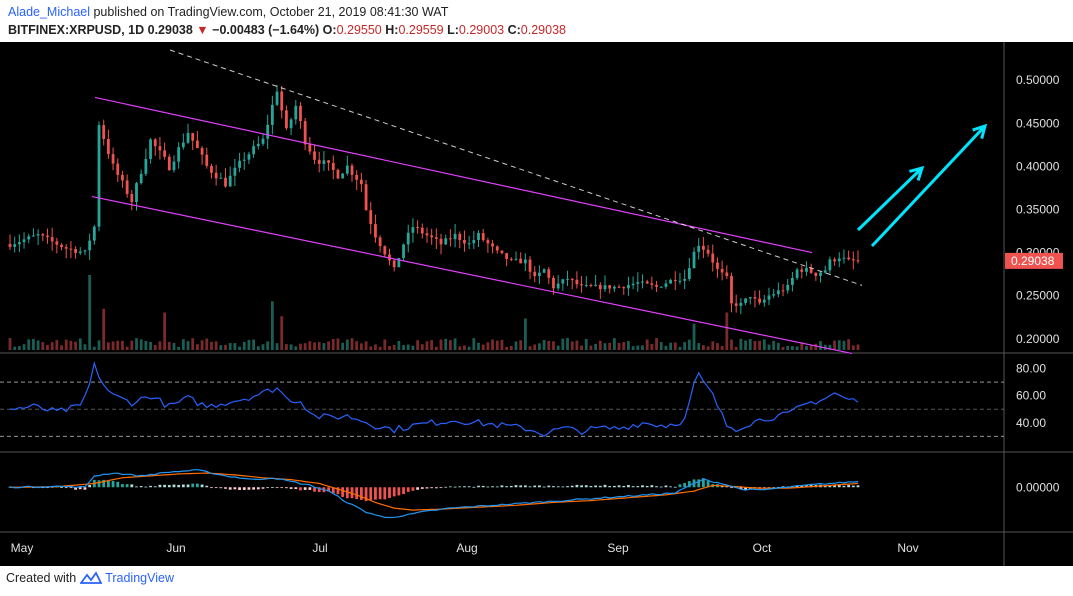 Image resolution: width=1073 pixels, height=596 pixels. What do you see at coordinates (1034, 260) in the screenshot?
I see `last-price-tag` at bounding box center [1034, 260].